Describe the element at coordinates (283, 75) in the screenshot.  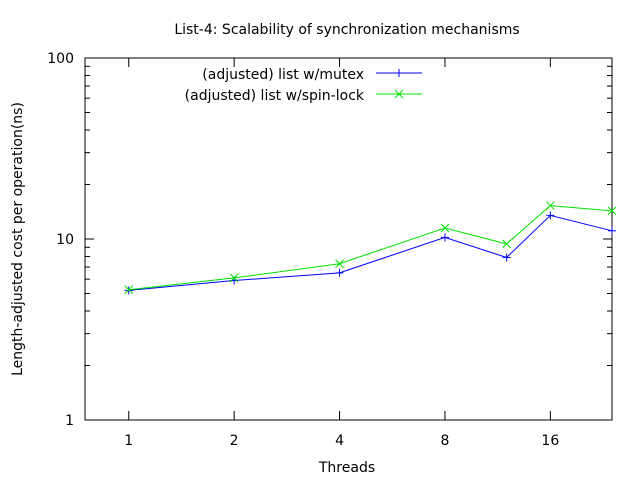
I see `legend-label-mutex: (adjusted) list w/mutex` at that location.